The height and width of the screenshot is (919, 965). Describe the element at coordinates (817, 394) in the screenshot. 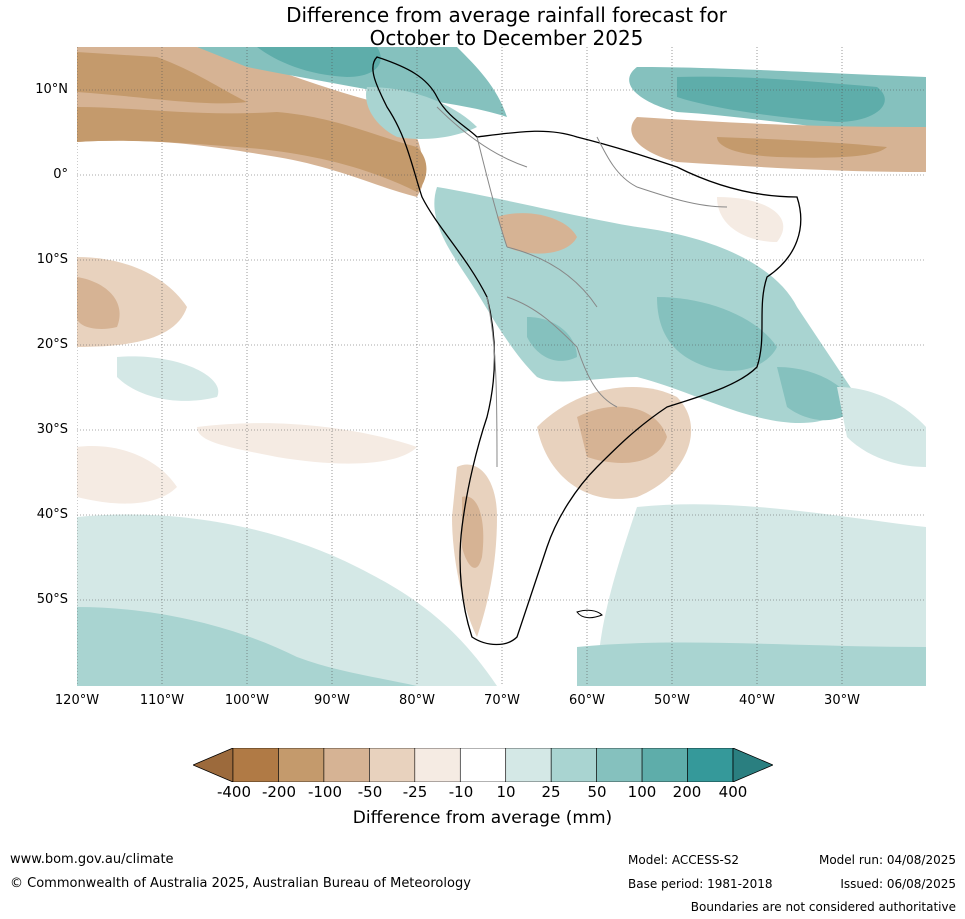

I see `teal-brazil-east` at that location.